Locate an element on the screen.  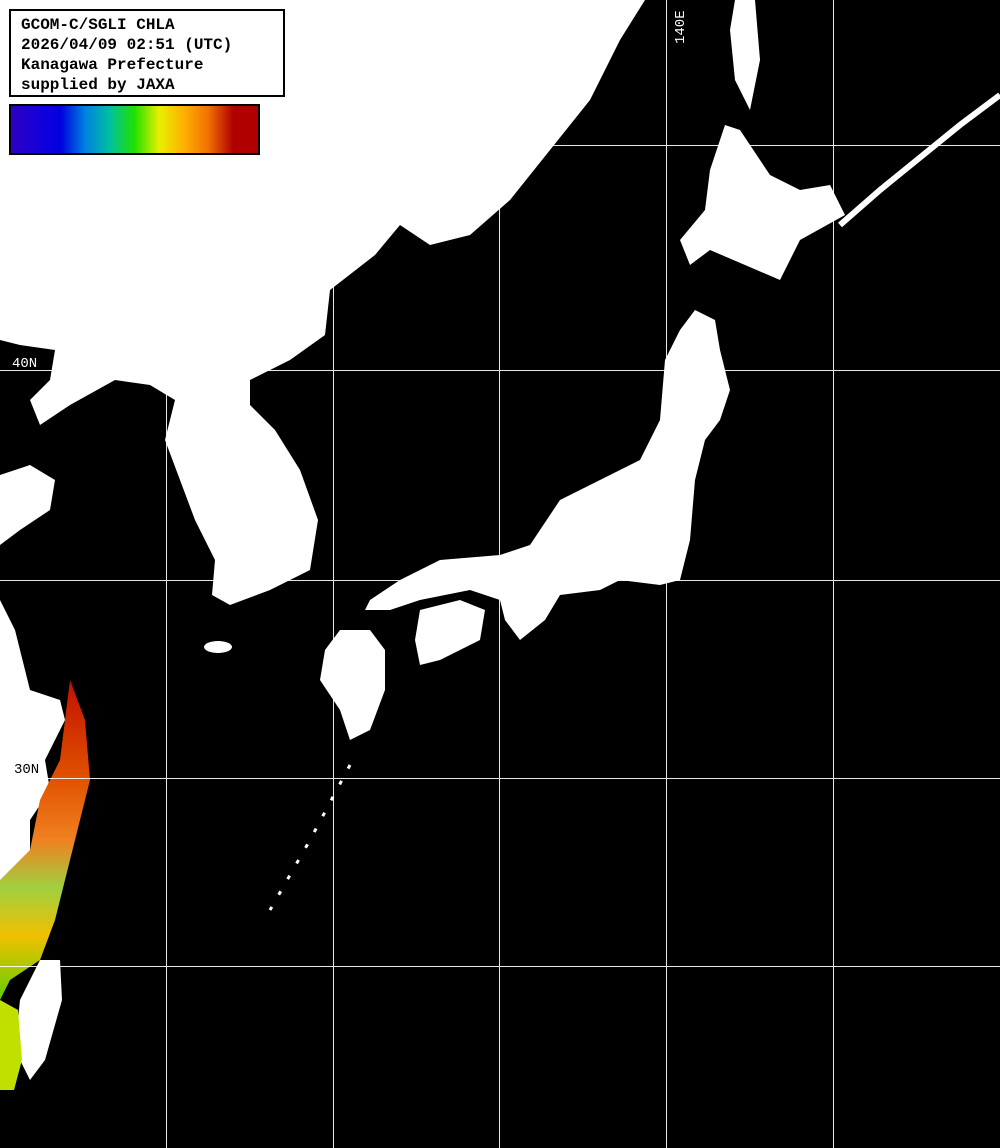
observation-time: 2026/04/09 02:51 (UTC) is located at coordinates (127, 45).